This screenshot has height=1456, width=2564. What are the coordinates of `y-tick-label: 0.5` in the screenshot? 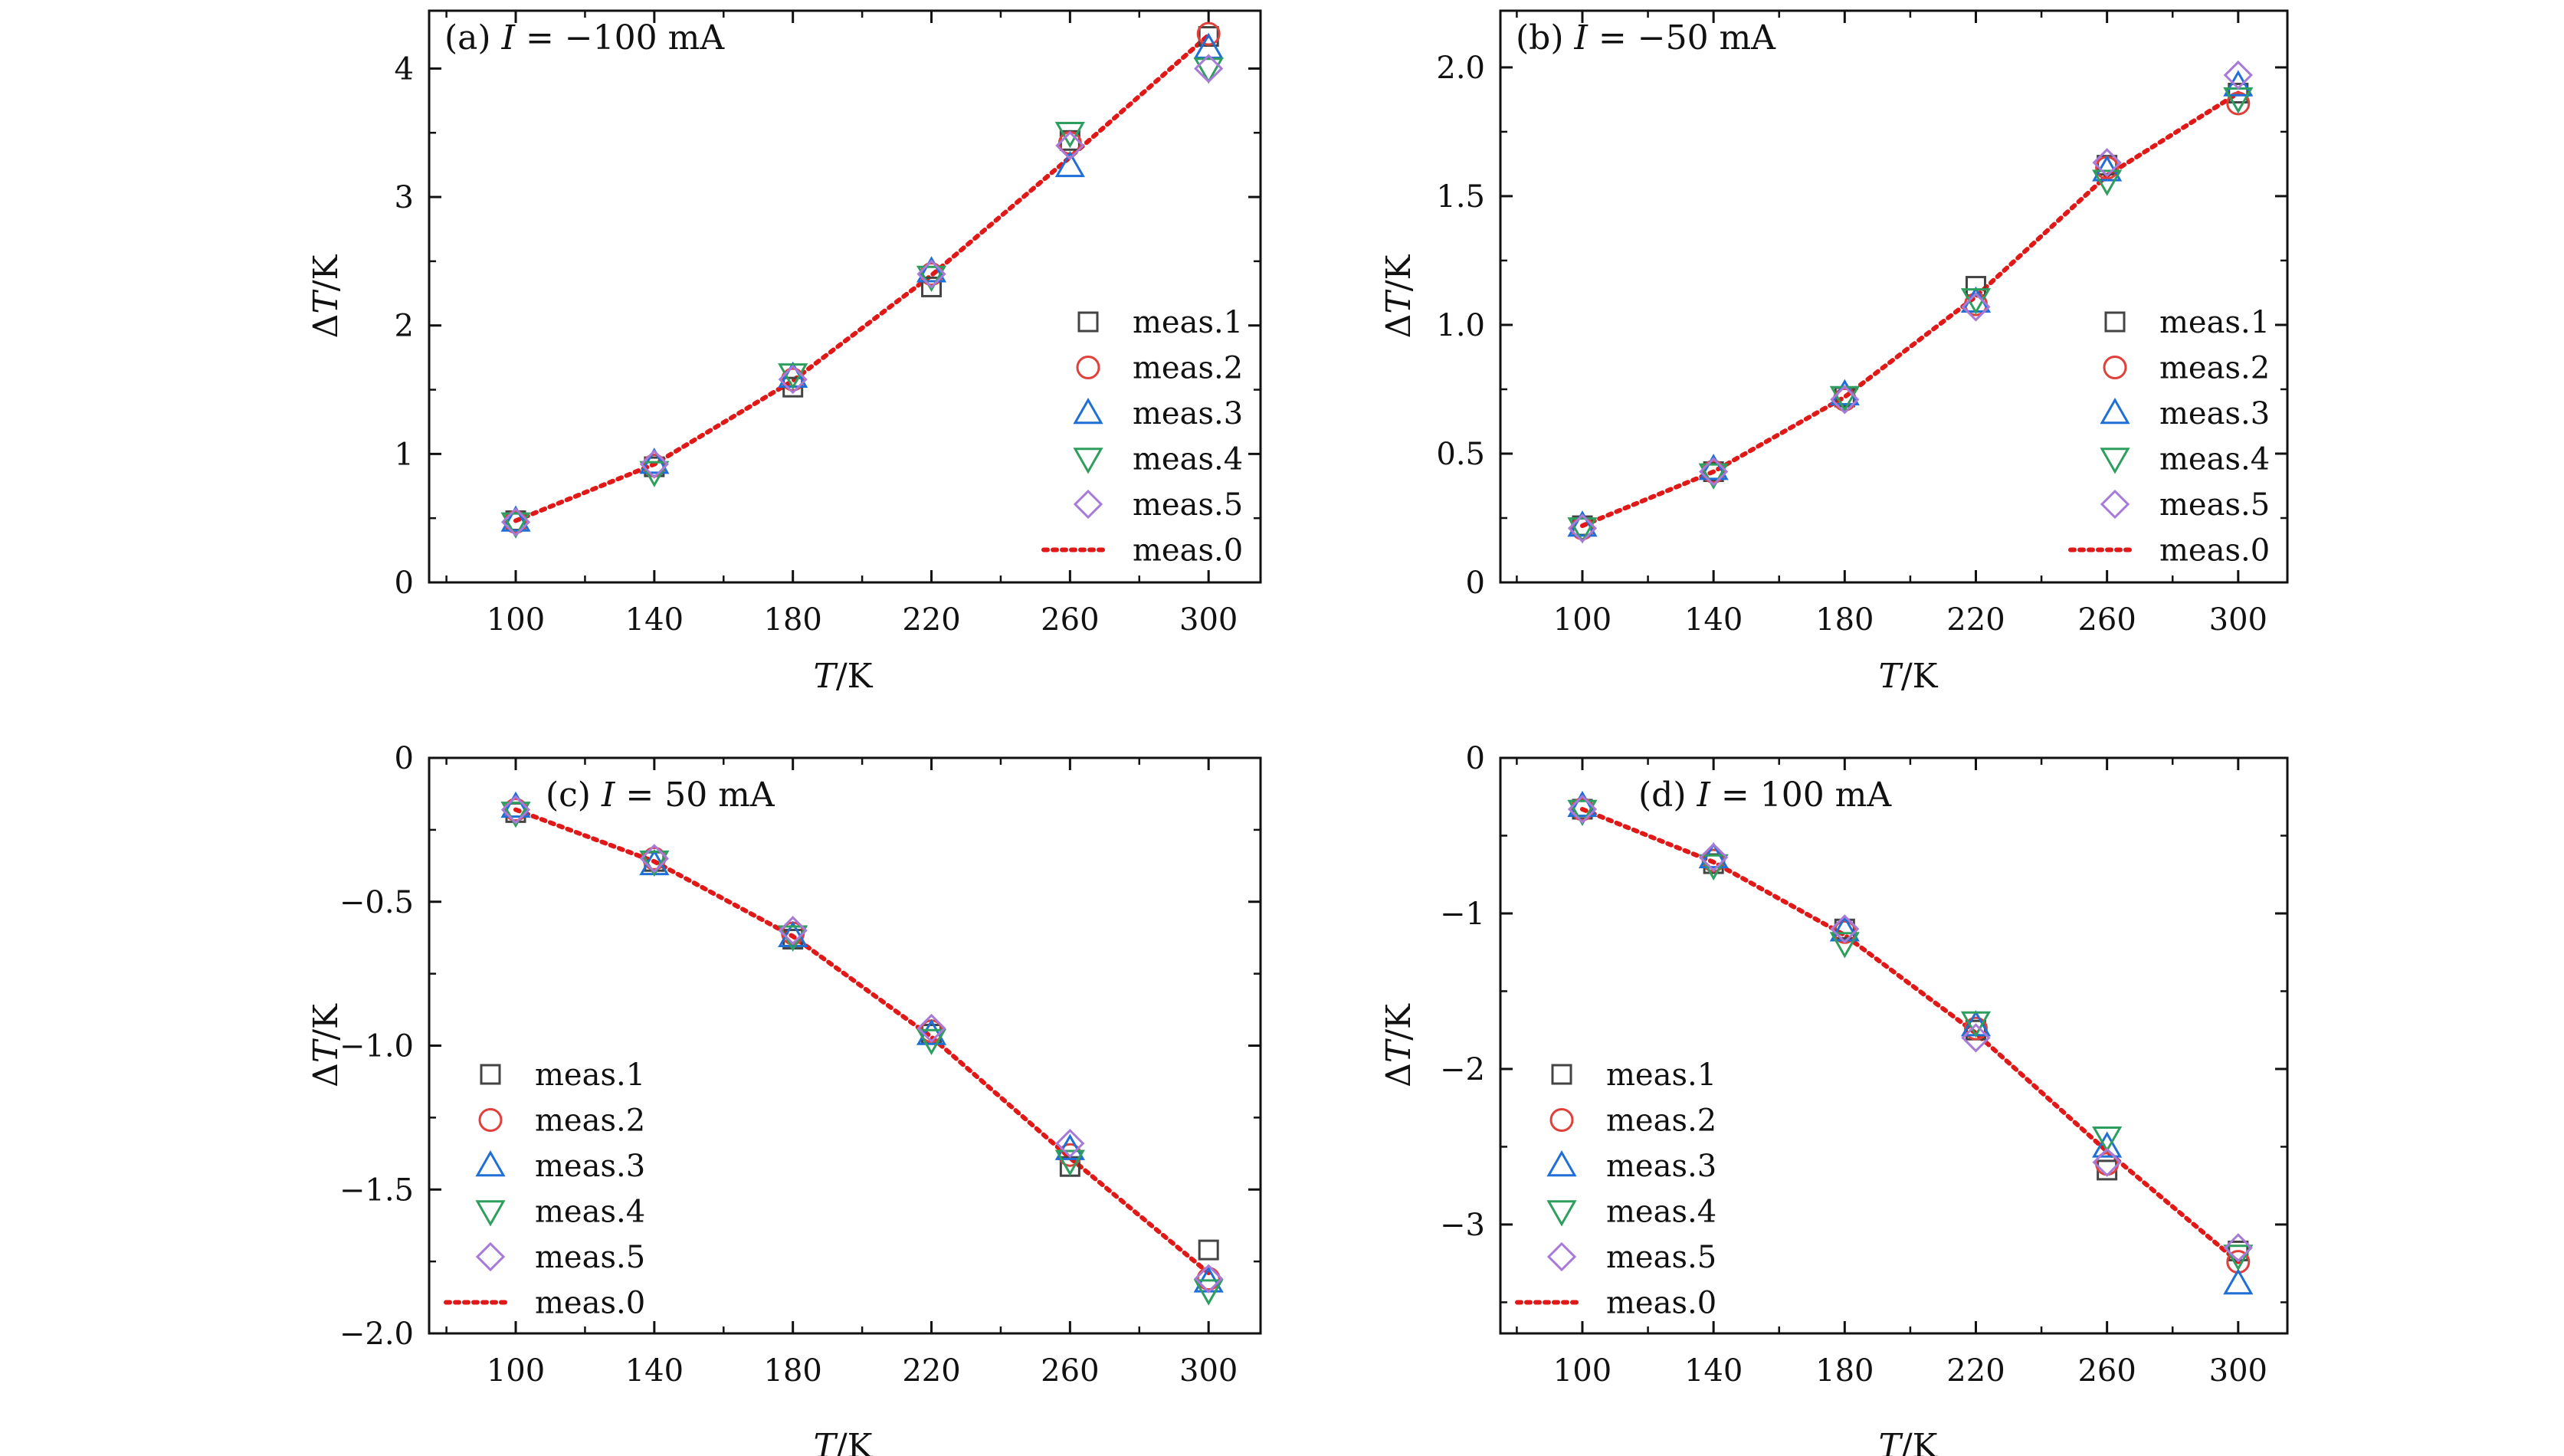 It's located at (1460, 454).